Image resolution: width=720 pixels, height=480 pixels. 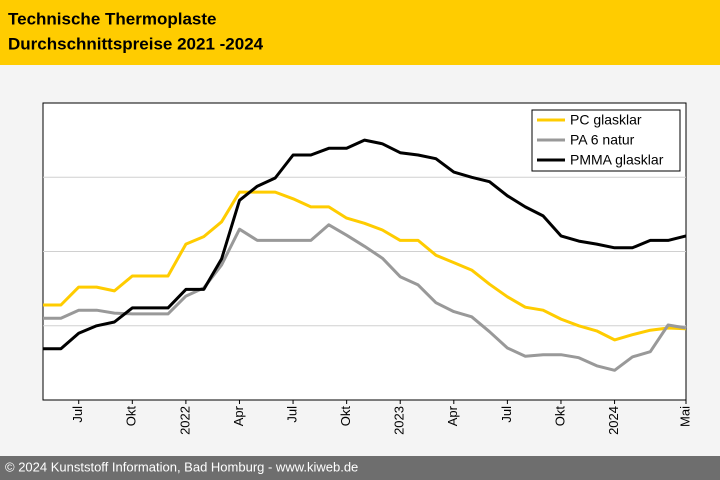 What do you see at coordinates (112, 18) in the screenshot?
I see `chart-title: Technische Thermoplaste` at bounding box center [112, 18].